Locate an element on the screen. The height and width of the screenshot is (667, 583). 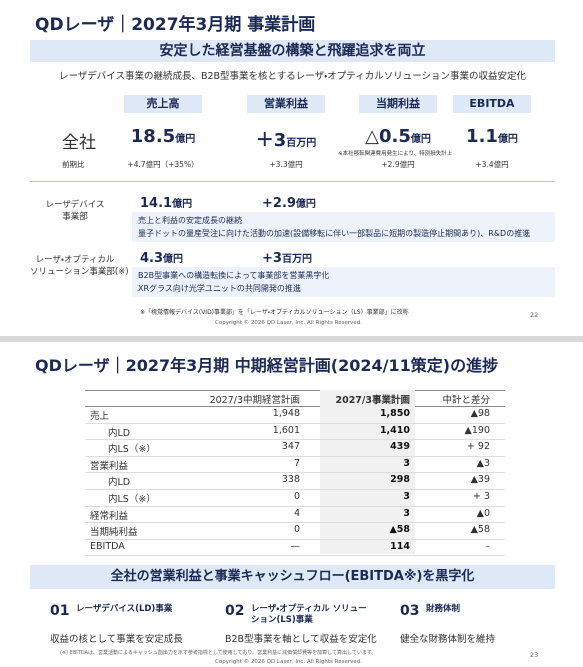
table-cell: ▲39 is located at coordinates (480, 480).